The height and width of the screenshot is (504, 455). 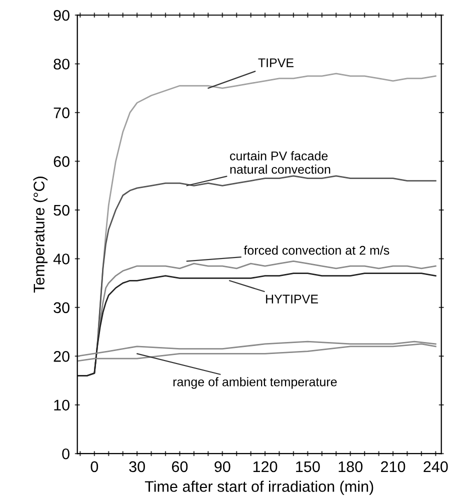 What do you see at coordinates (436, 466) in the screenshot?
I see `x-tick-label: 240` at bounding box center [436, 466].